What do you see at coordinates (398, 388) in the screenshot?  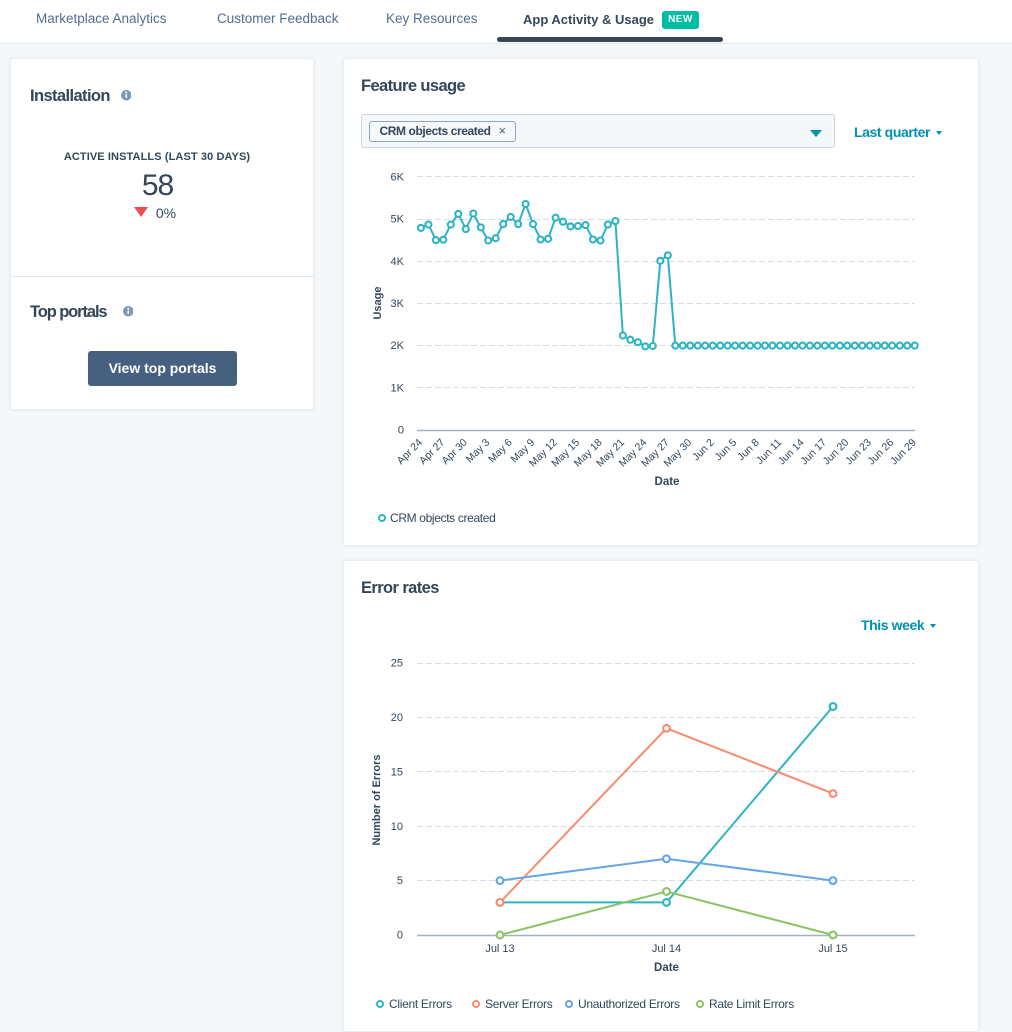 I see `svg-text: 1K` at bounding box center [398, 388].